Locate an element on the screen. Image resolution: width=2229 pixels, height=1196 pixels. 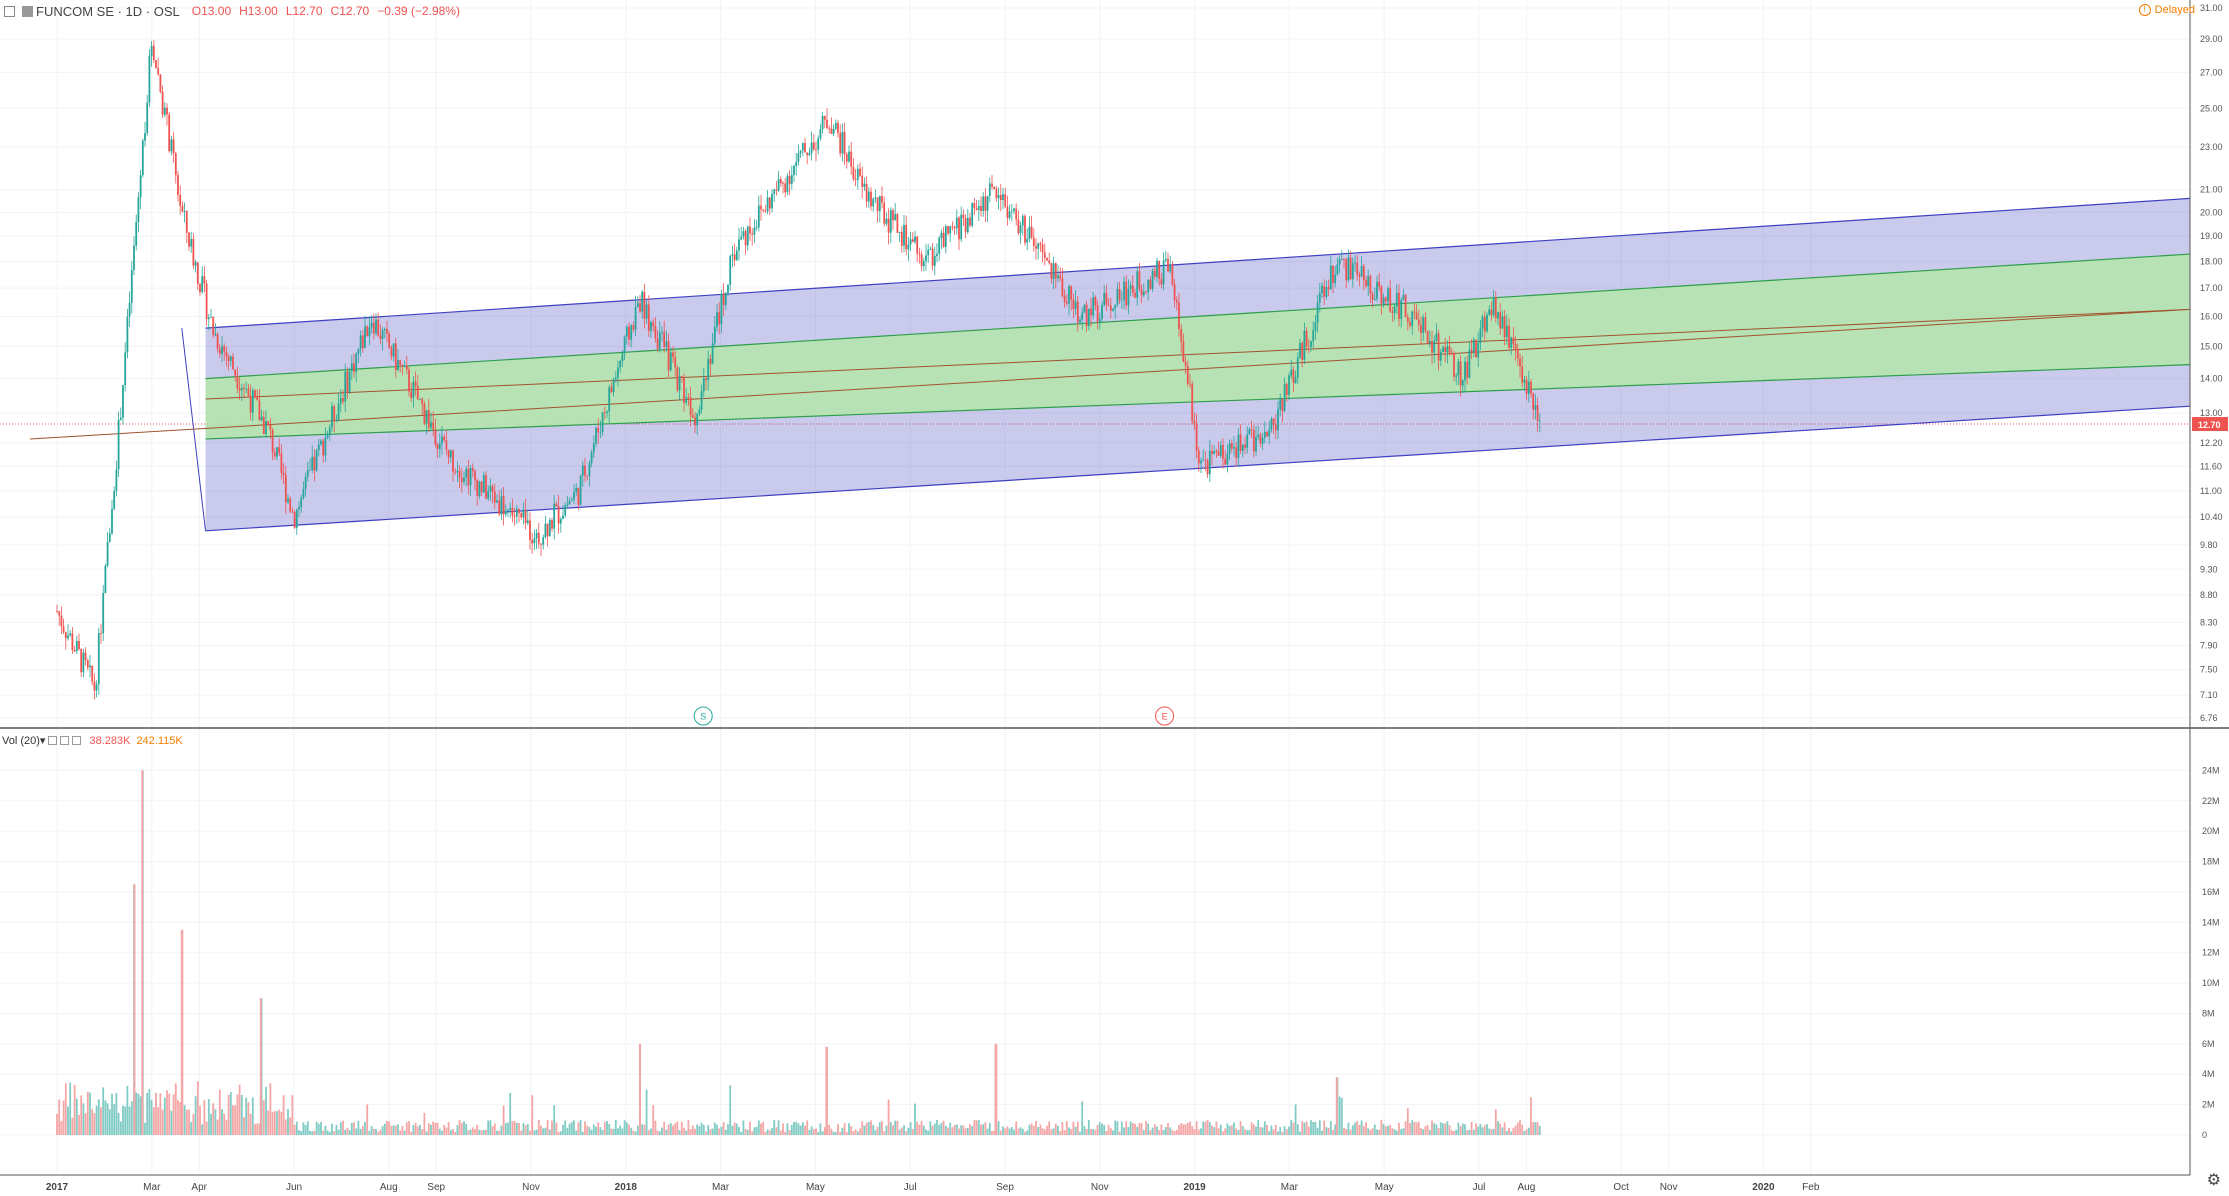
volume-label: Vol (20) is located at coordinates (21, 740).